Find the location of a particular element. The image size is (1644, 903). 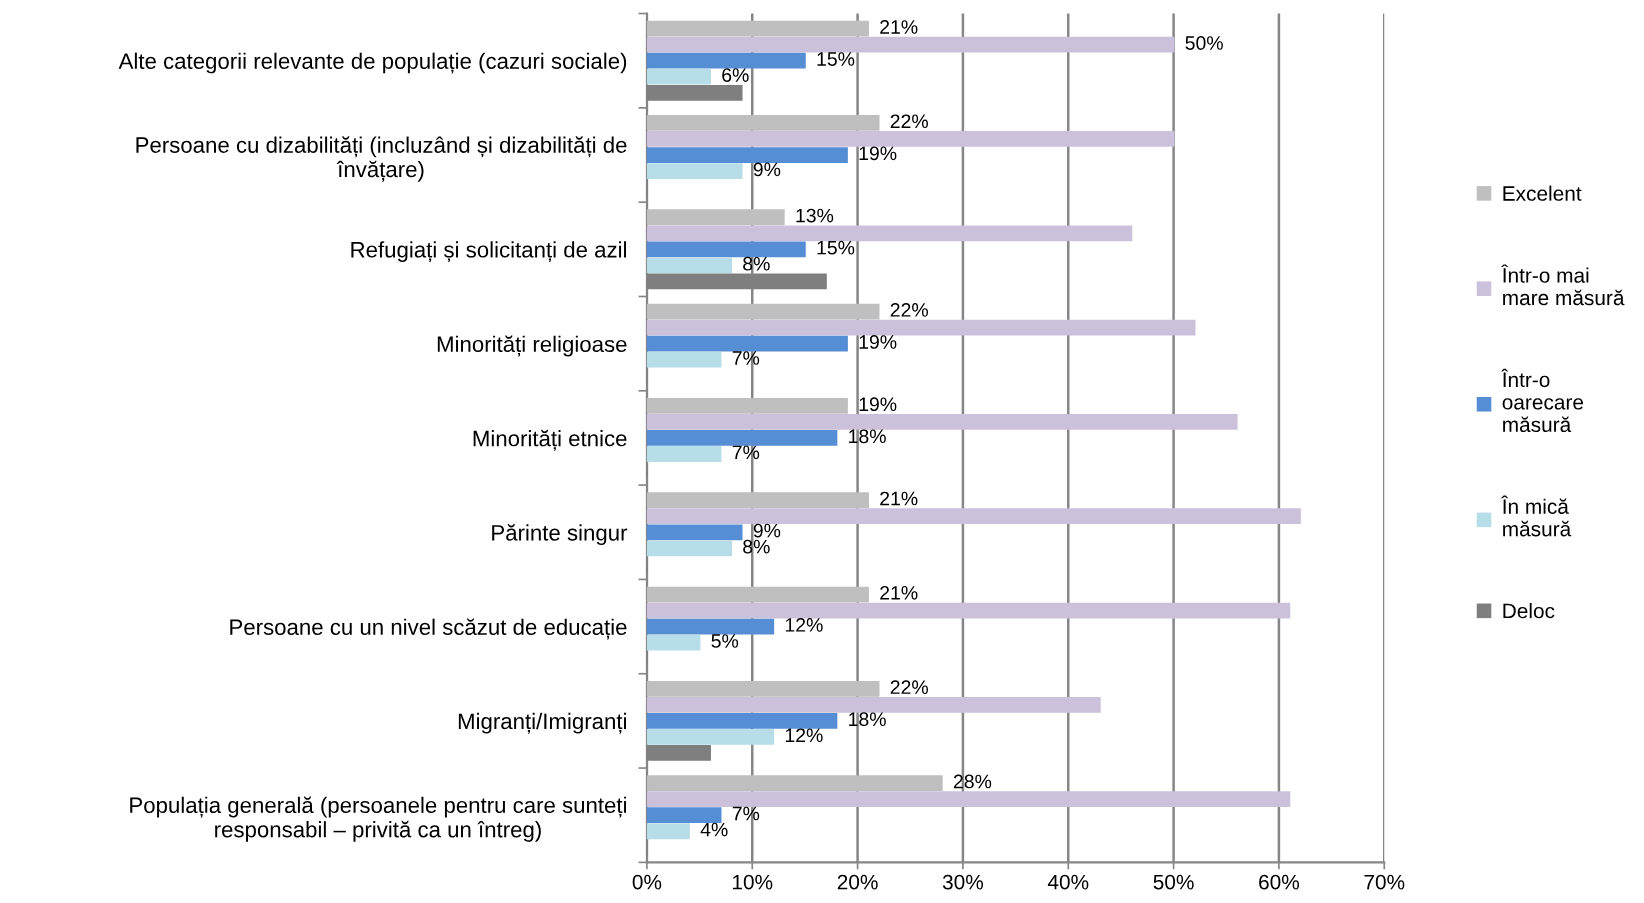

legend-label: În mică măsură is located at coordinates (1536, 516).